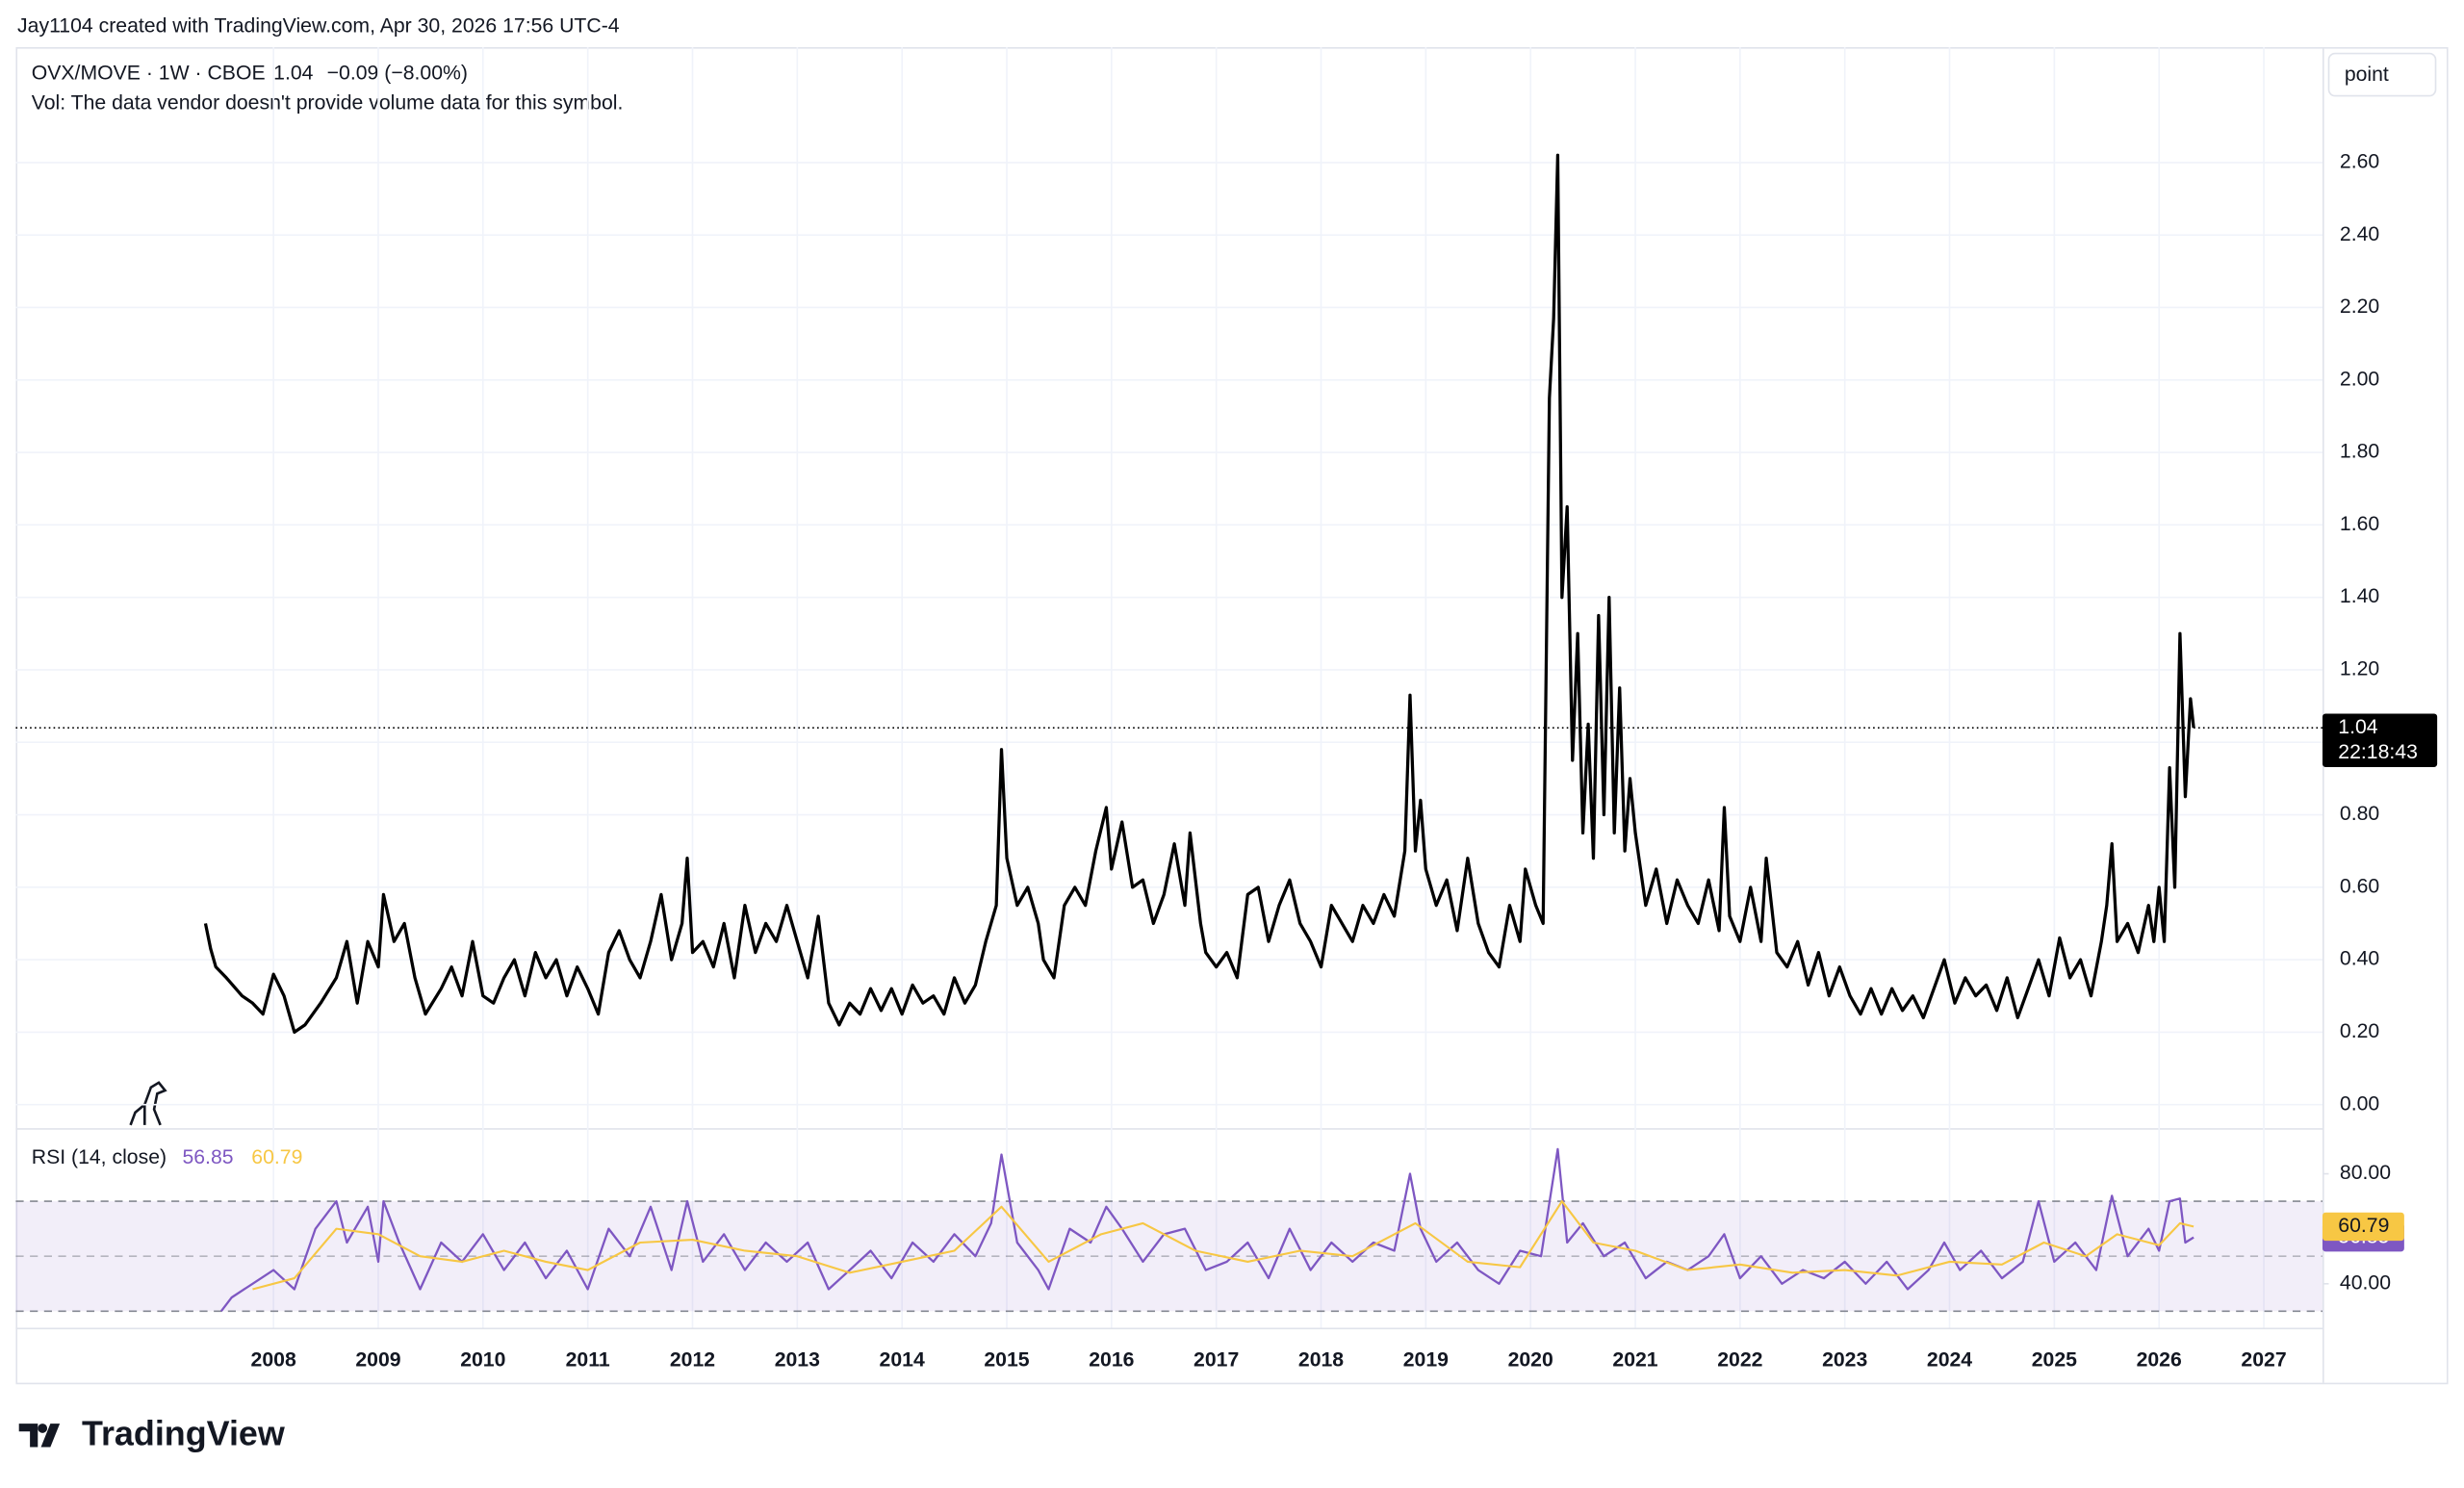  I want to click on logo: TradingView, so click(151, 1434).